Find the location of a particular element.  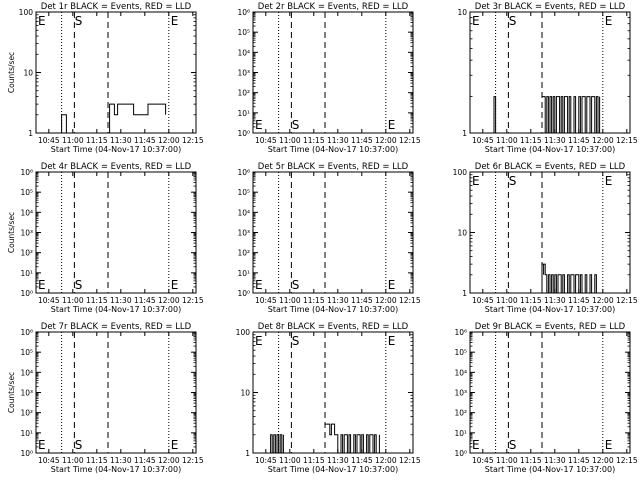

marker-s: S is located at coordinates (513, 181).